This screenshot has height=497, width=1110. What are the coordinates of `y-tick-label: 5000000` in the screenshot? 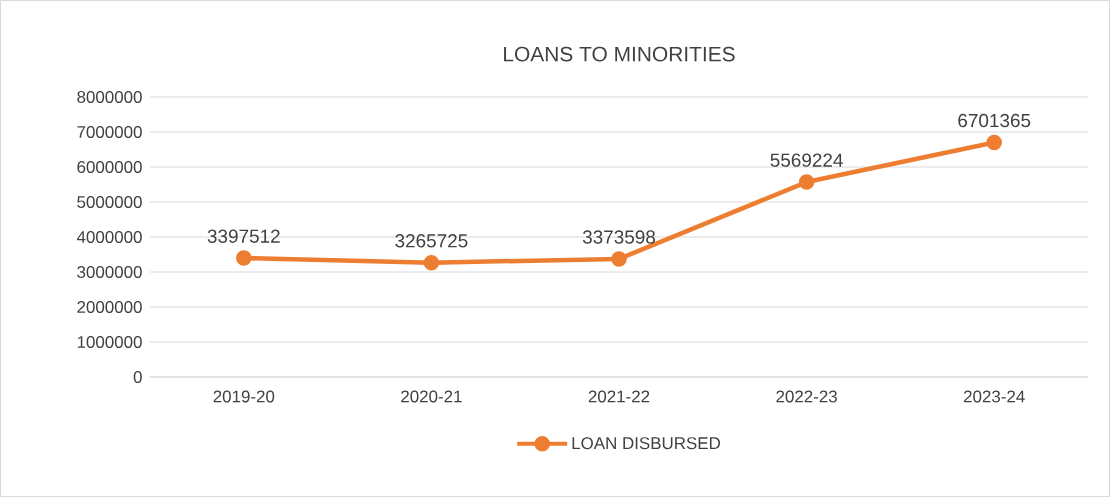 It's located at (109, 201).